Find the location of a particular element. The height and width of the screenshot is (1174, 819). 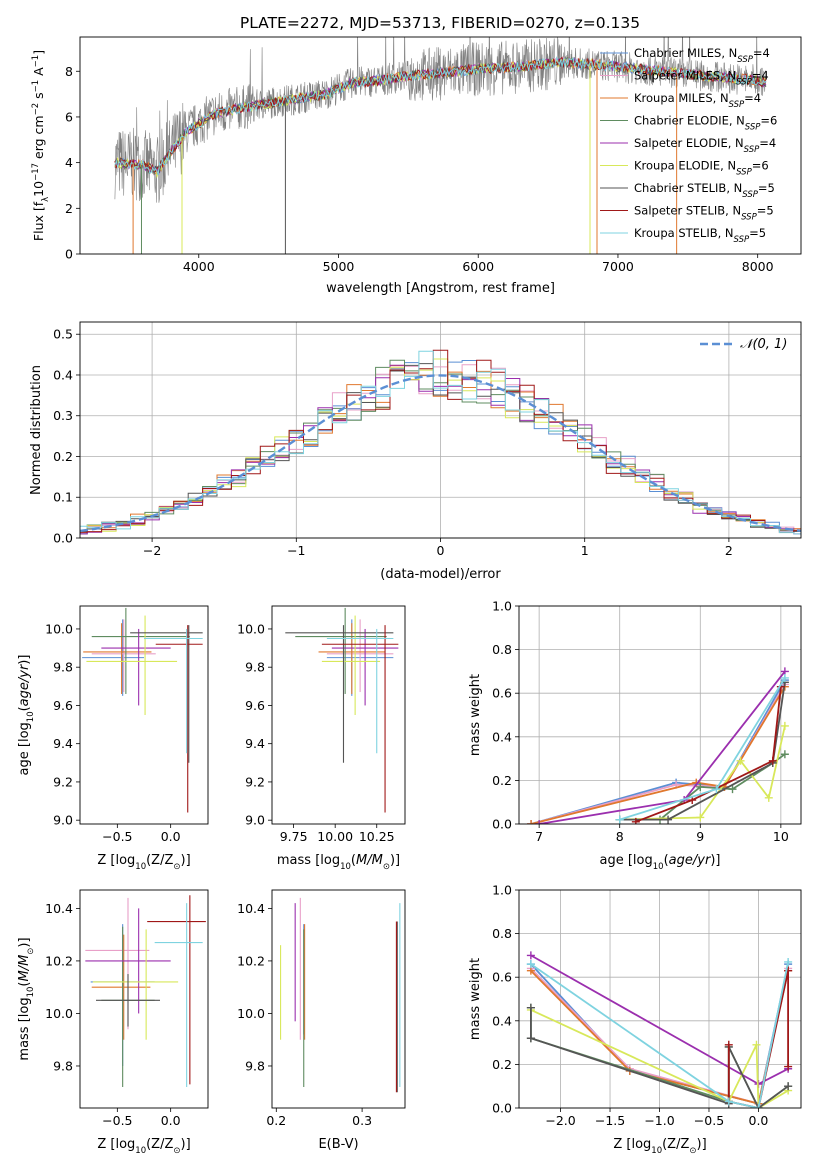

mass_vs_Z-xlabel-part: ⊙ is located at coordinates (176, 1151).